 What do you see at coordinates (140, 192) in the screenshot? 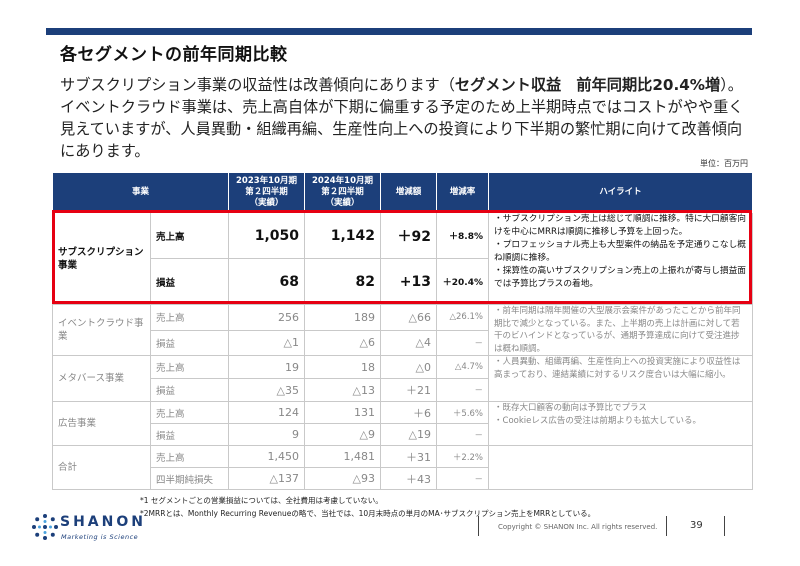
I see `header-segment: 事業` at bounding box center [140, 192].